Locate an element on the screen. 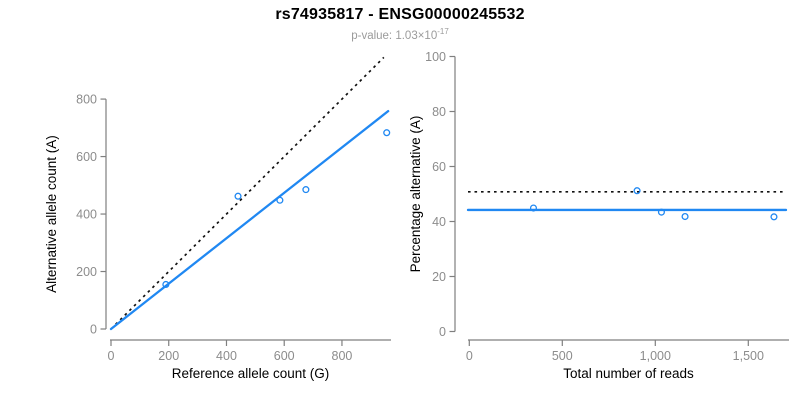 The width and height of the screenshot is (800, 400). x-tick-label: 400 is located at coordinates (226, 356).